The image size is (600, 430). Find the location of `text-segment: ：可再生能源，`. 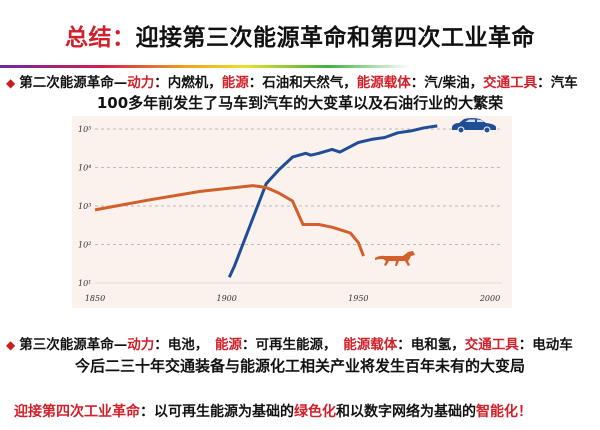

text-segment: ：可再生能源， is located at coordinates (292, 345).